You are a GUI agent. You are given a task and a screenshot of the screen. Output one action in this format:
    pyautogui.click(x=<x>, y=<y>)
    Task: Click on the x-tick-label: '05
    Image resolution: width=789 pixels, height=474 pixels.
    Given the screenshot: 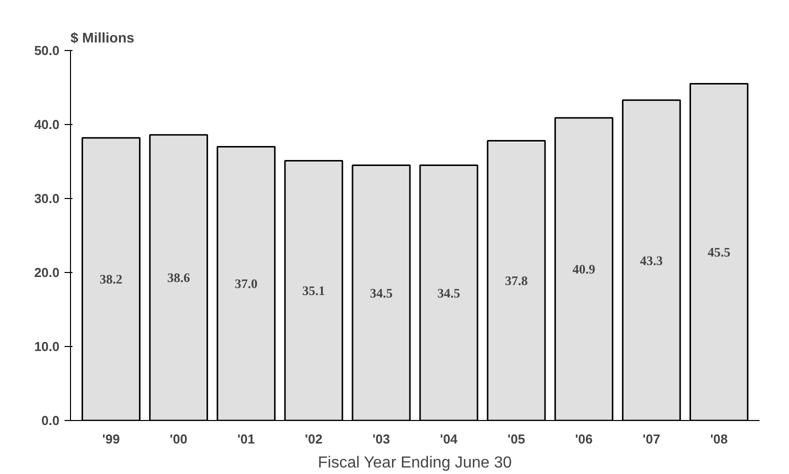 What is the action you would take?
    pyautogui.click(x=517, y=439)
    